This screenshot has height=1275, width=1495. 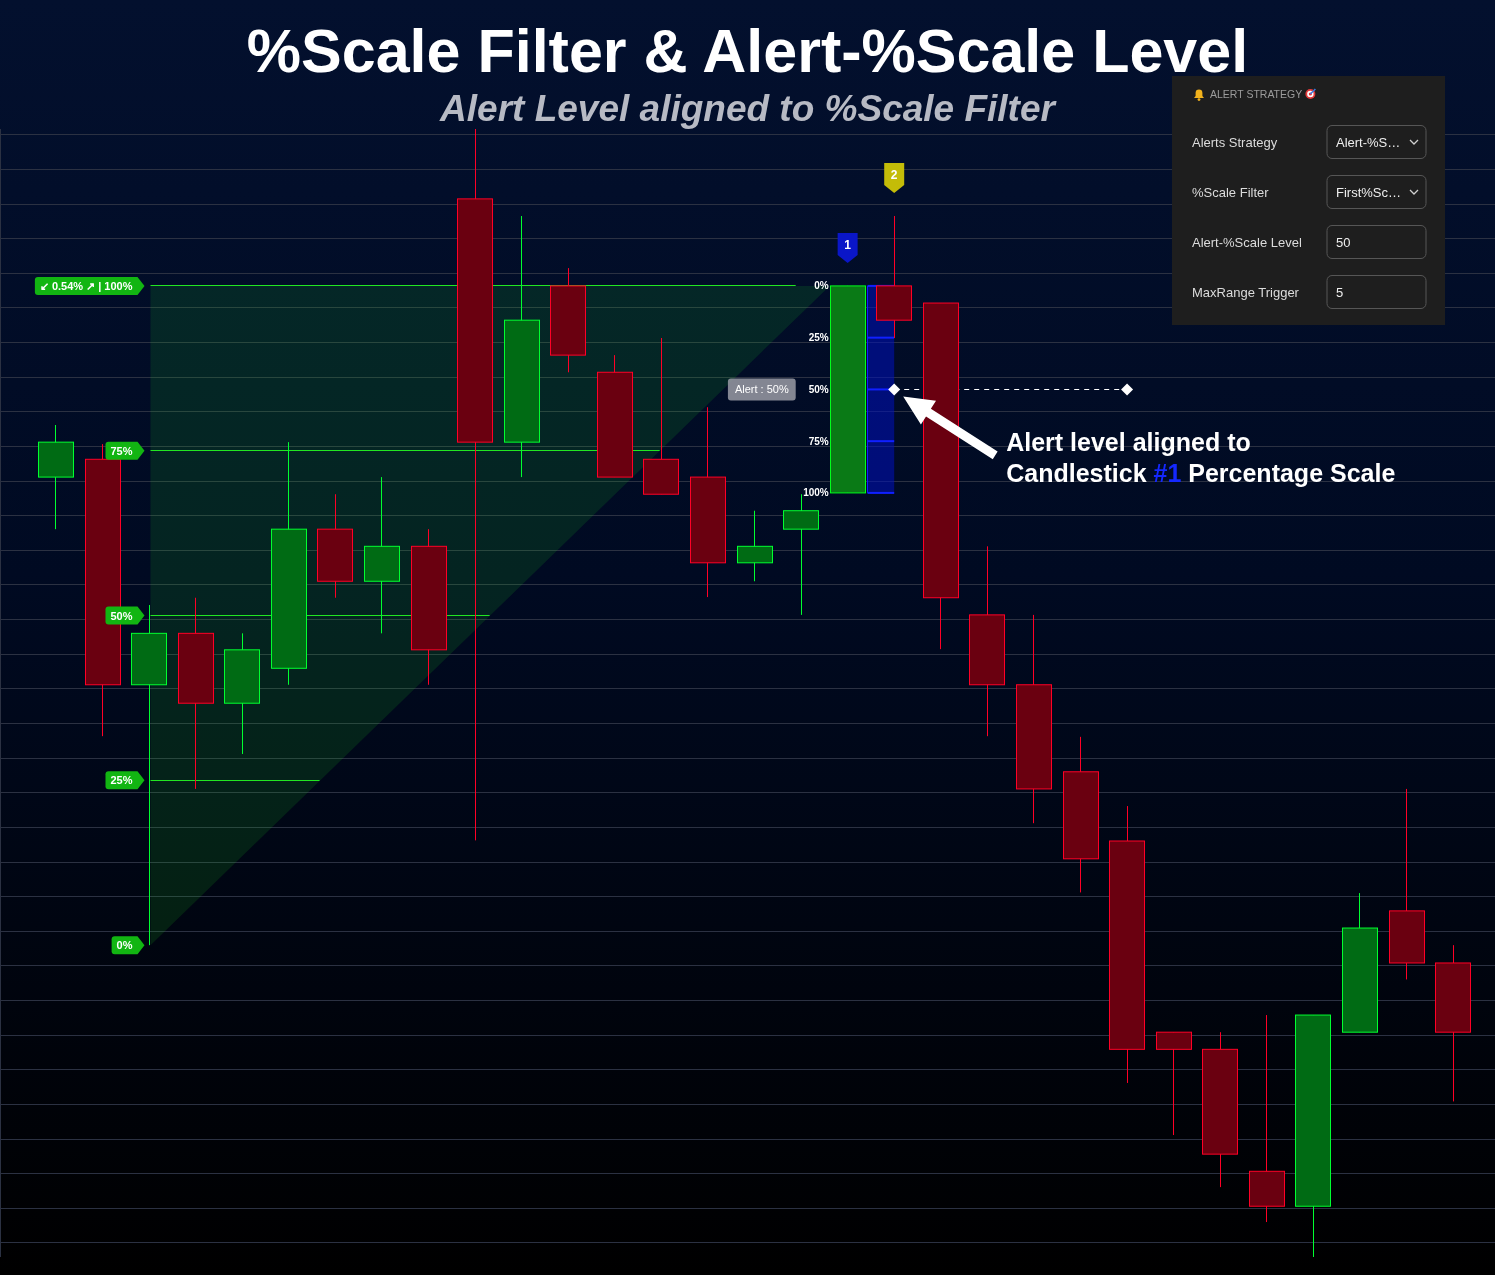 What do you see at coordinates (86, 285) in the screenshot?
I see `y-tick-label: ↙ 0.54% ↗ | 100%` at bounding box center [86, 285].